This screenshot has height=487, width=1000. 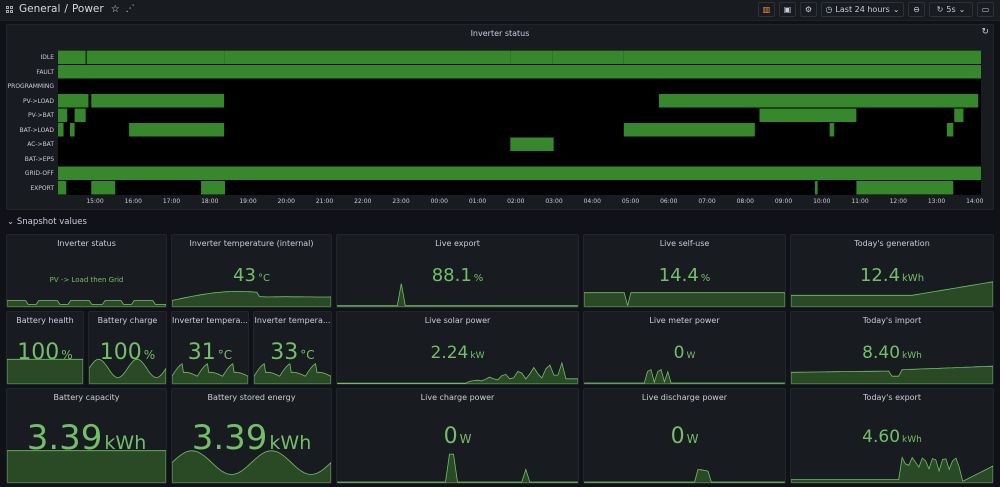 I want to click on add-panel-icon: ▥, so click(x=766, y=9).